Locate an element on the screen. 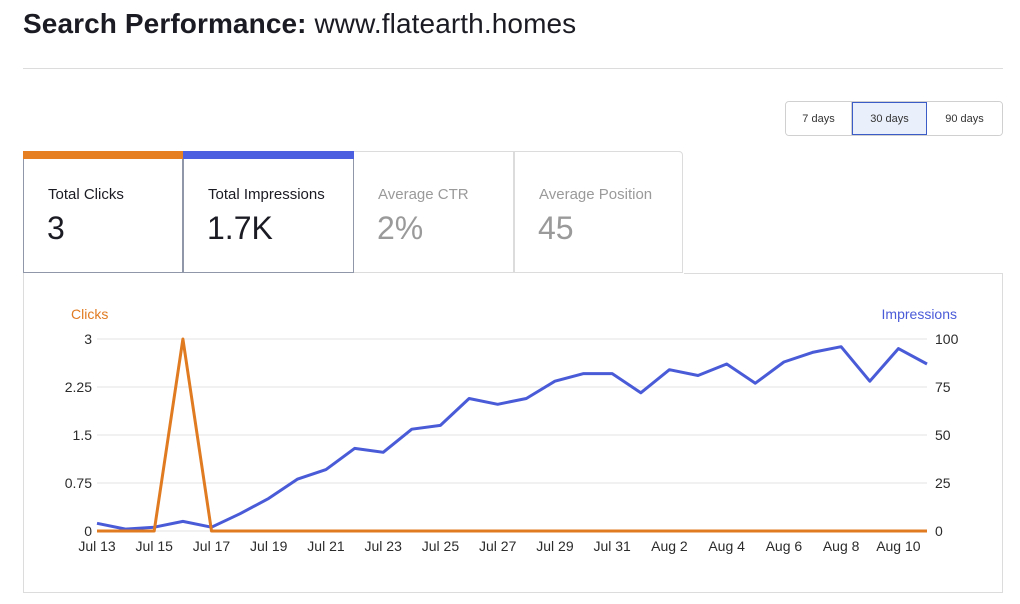 The width and height of the screenshot is (1020, 604). range-30-days-button: 30 days is located at coordinates (889, 118).